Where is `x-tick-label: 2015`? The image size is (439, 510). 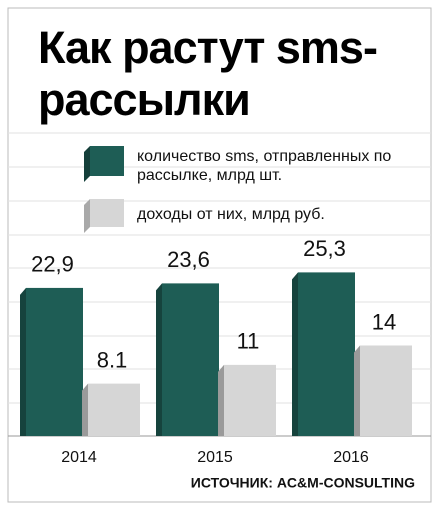
x-tick-label: 2015 is located at coordinates (215, 457).